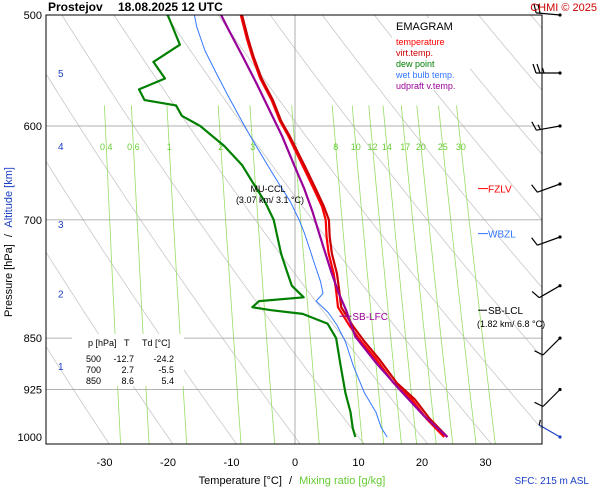 This screenshot has width=600, height=500. What do you see at coordinates (30, 438) in the screenshot?
I see `pressure-tick-label: 1000` at bounding box center [30, 438].